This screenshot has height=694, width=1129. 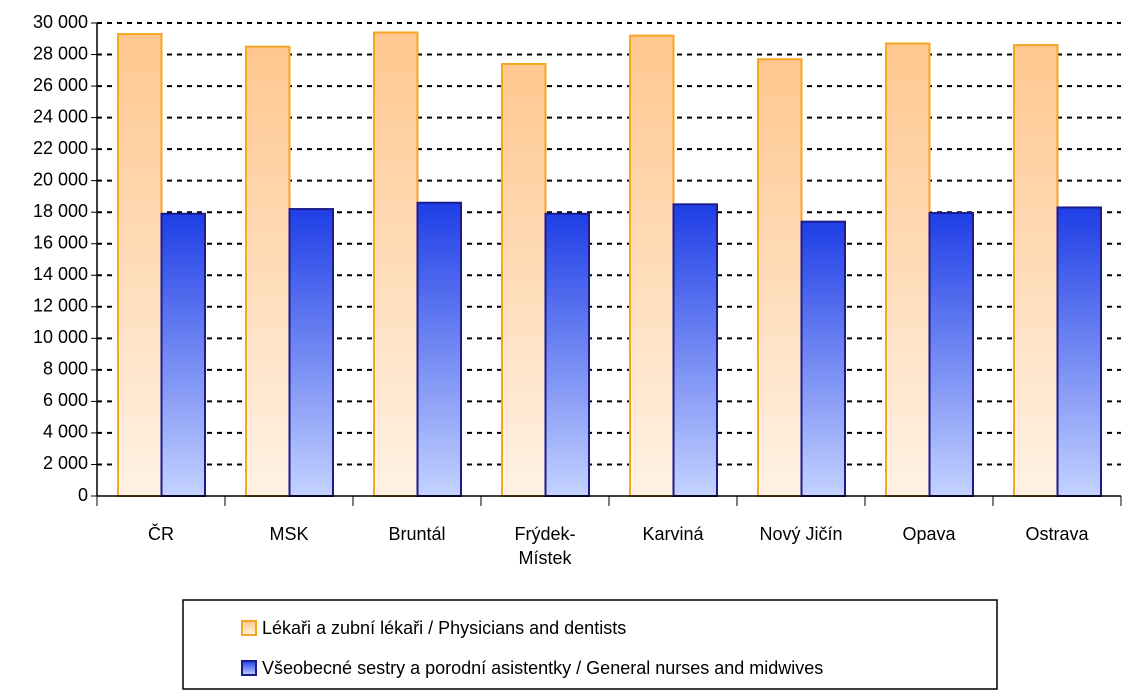 What do you see at coordinates (161, 534) in the screenshot?
I see `x-tick-label: ČR` at bounding box center [161, 534].